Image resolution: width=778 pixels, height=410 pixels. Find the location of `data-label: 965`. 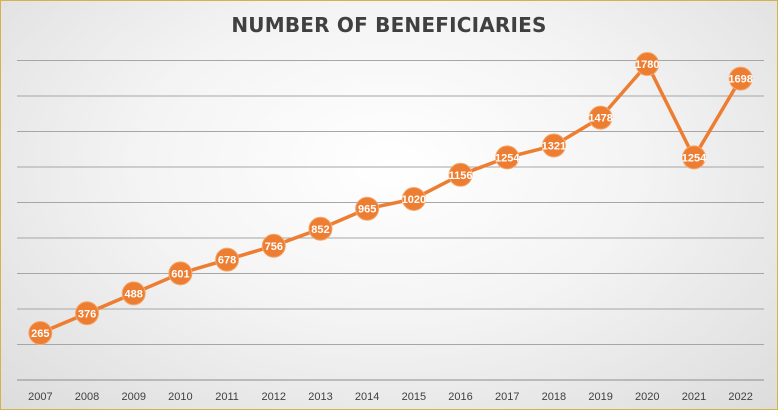

data-label: 965 is located at coordinates (367, 210).